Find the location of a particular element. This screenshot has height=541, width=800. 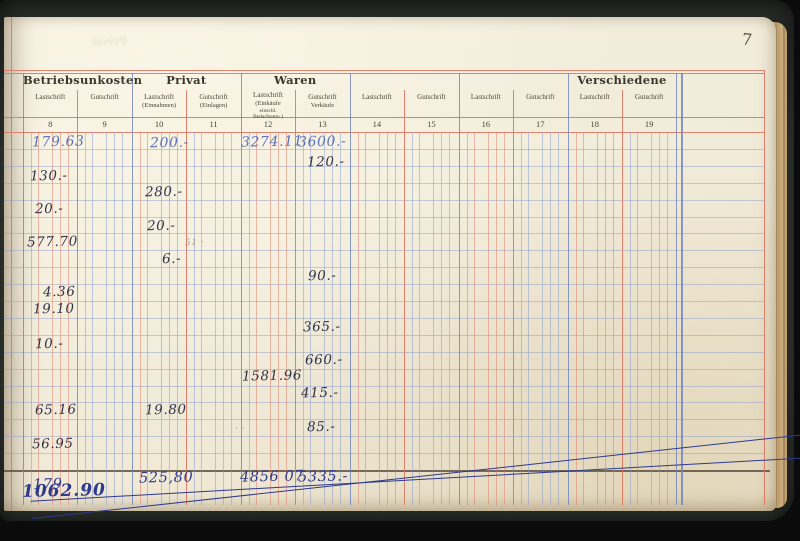

group-title: Waren is located at coordinates (295, 80).